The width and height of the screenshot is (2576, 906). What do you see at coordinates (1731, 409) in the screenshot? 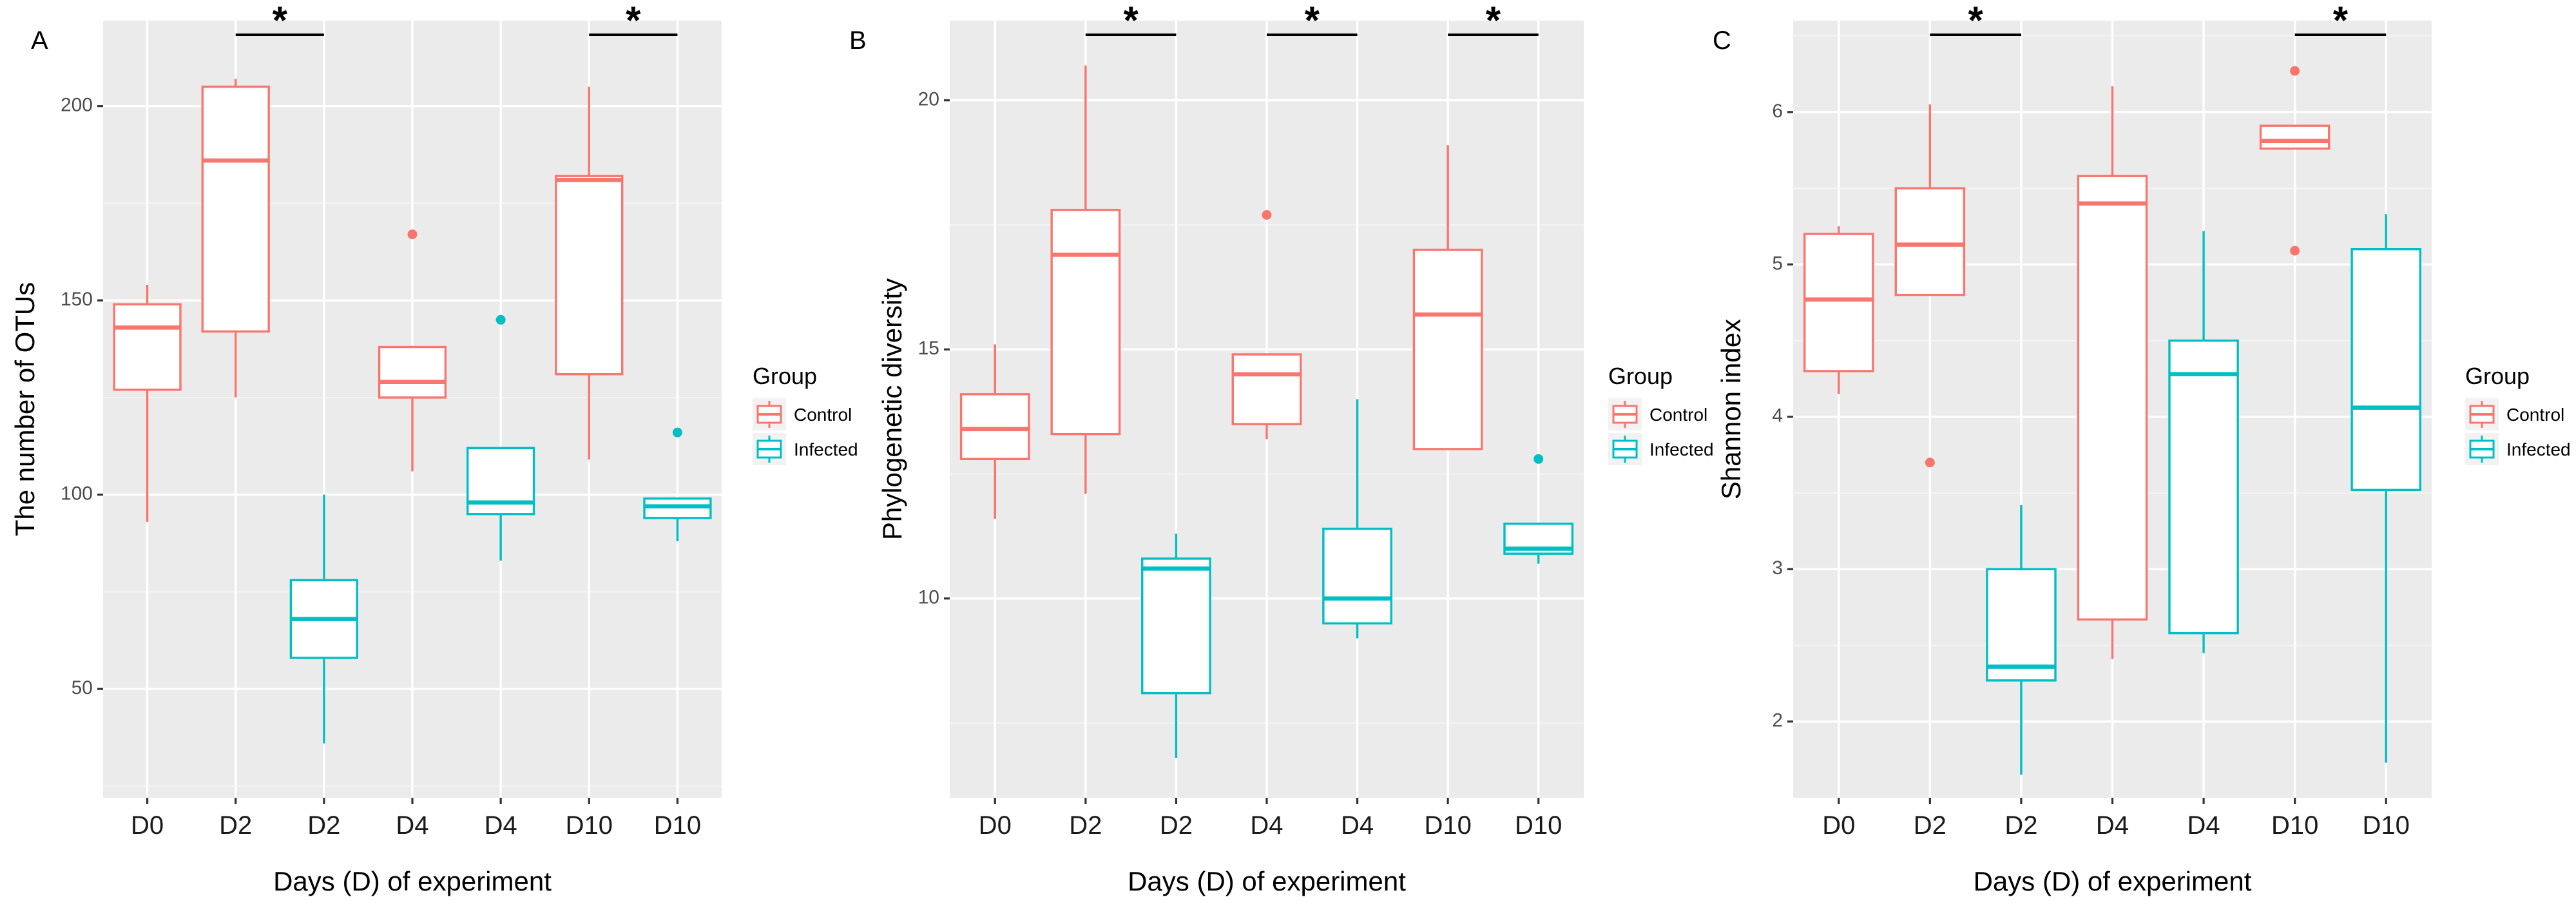
I see `y-axis-title: Shannon index` at bounding box center [1731, 409].